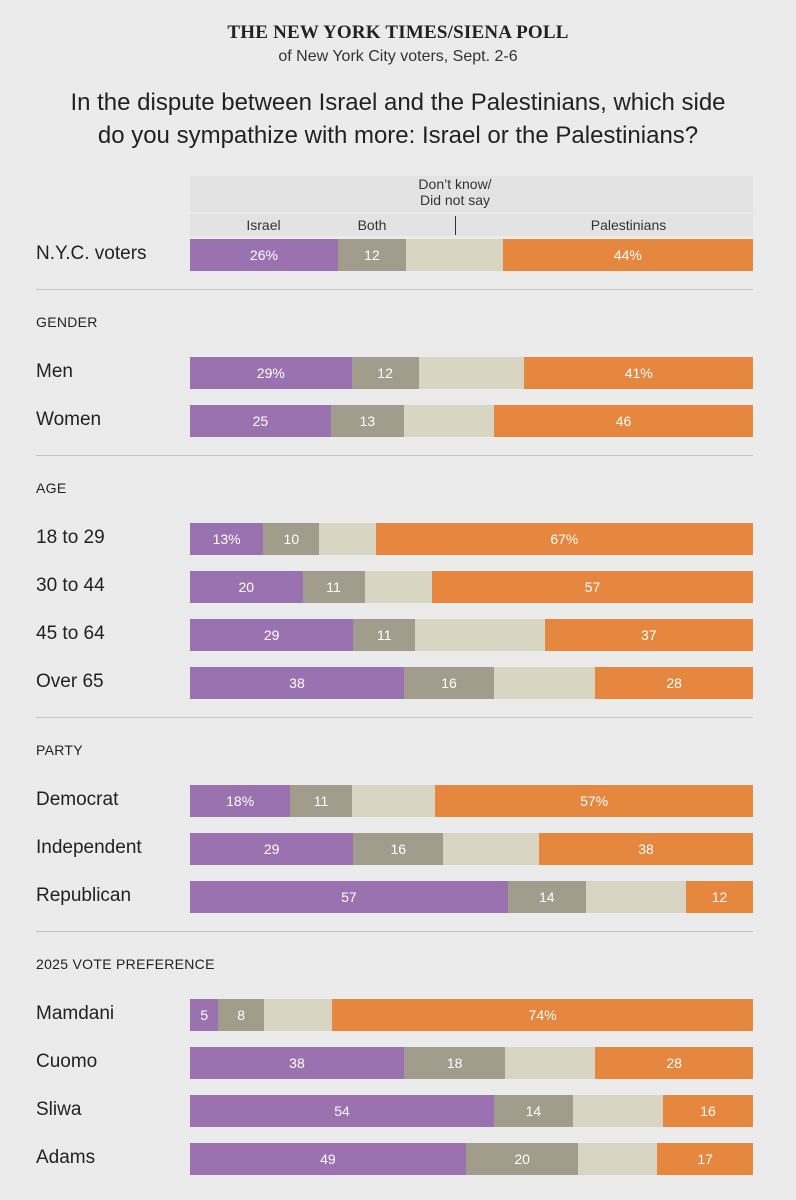 The height and width of the screenshot is (1200, 796). I want to click on palestinians-segment: 67%, so click(564, 539).